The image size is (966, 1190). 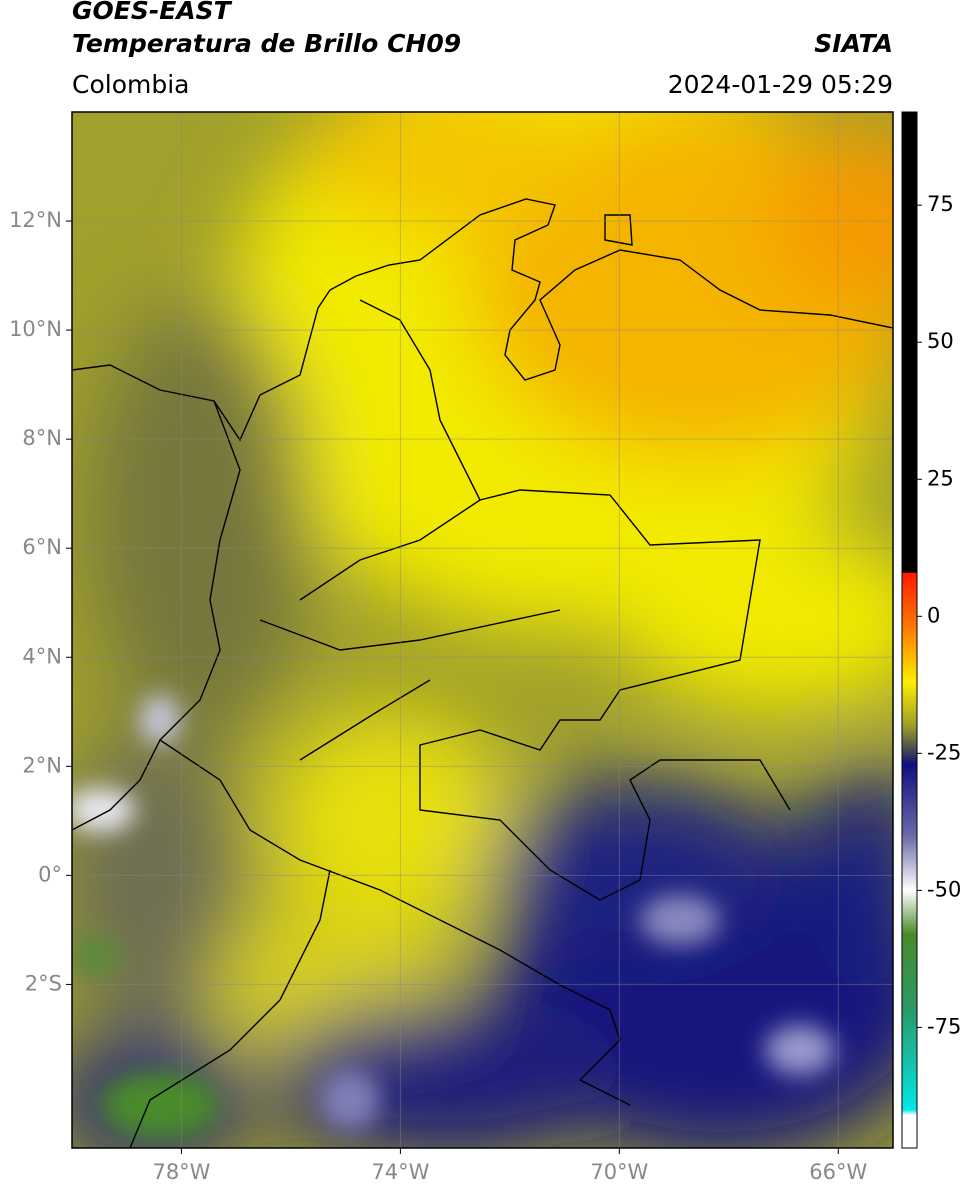 What do you see at coordinates (944, 1026) in the screenshot?
I see `colorbar-tick-label: -75` at bounding box center [944, 1026].